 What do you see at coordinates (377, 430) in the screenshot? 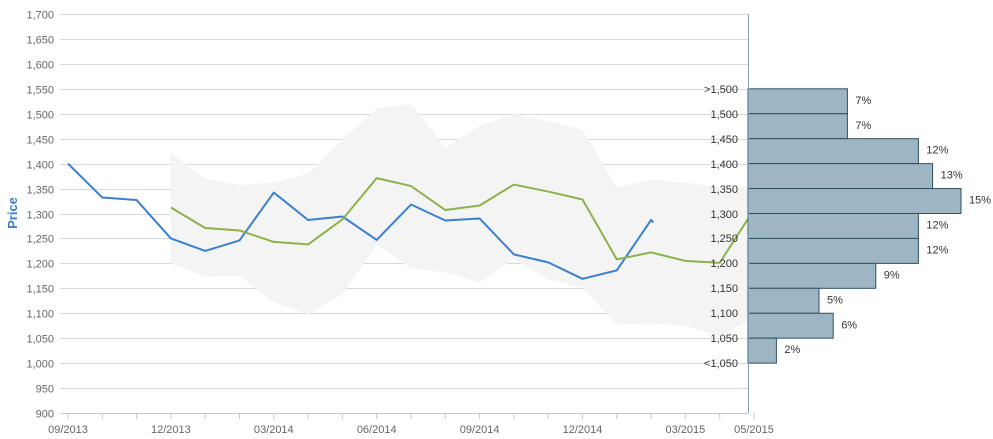
I see `x-tick-label: 06/2014` at bounding box center [377, 430].